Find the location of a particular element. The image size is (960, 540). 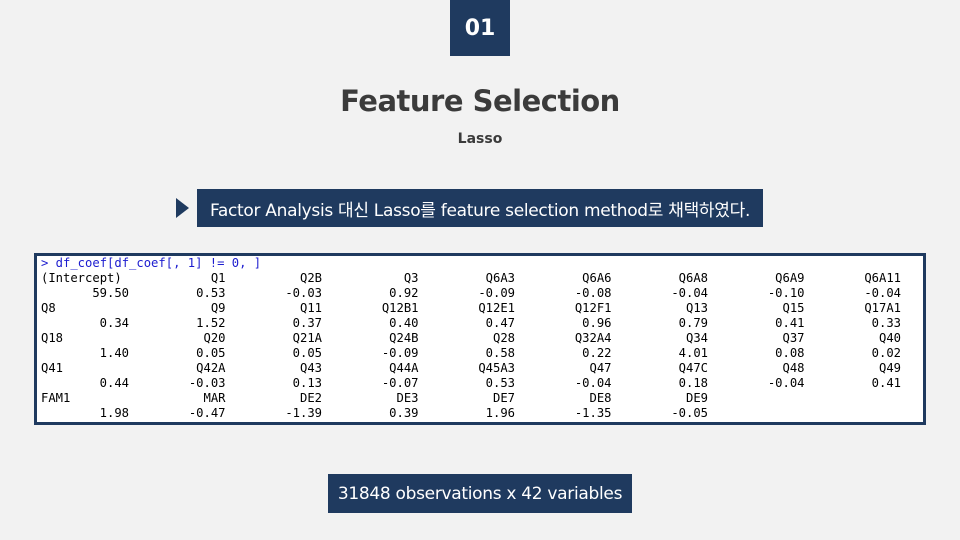

console-header-row: Q8 Q9 Q11 Q12B1 Q12E1 Q12F1 Q13 Q15 Q17A1 is located at coordinates (480, 308).